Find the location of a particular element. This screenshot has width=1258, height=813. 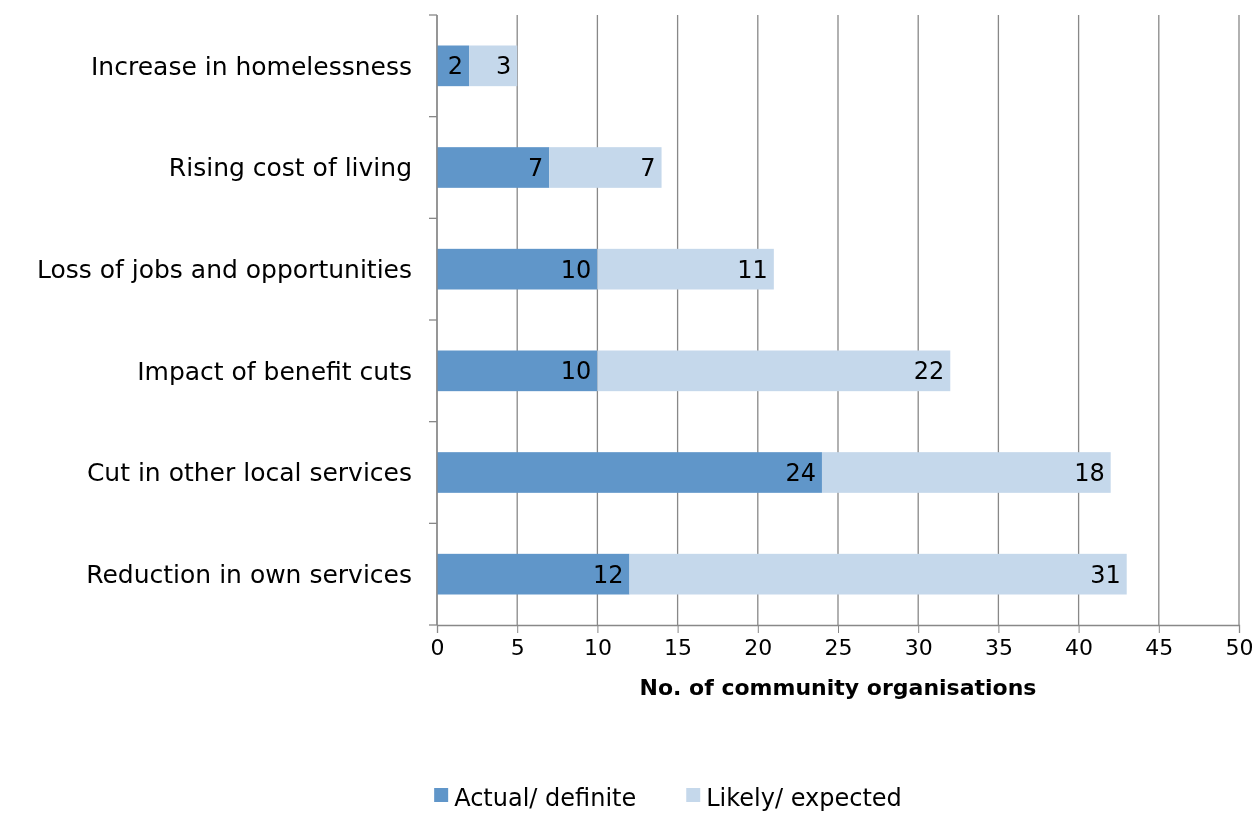

y-tick-label: Rising cost of living is located at coordinates (290, 168).